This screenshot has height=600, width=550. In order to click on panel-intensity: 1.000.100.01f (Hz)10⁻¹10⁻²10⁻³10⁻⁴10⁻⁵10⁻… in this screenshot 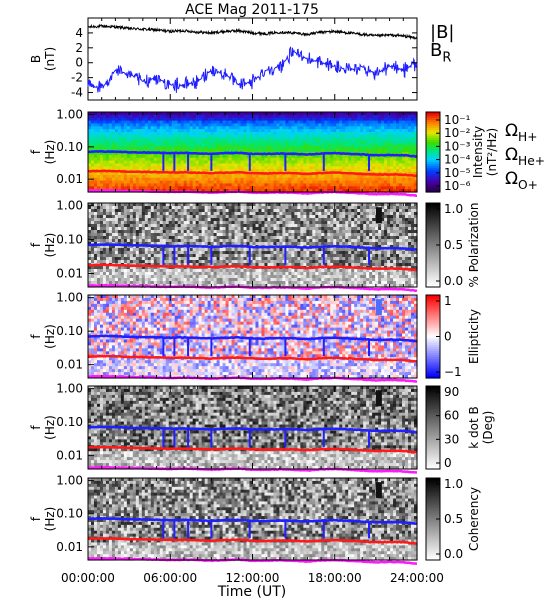, I will do `click(287, 153)`.